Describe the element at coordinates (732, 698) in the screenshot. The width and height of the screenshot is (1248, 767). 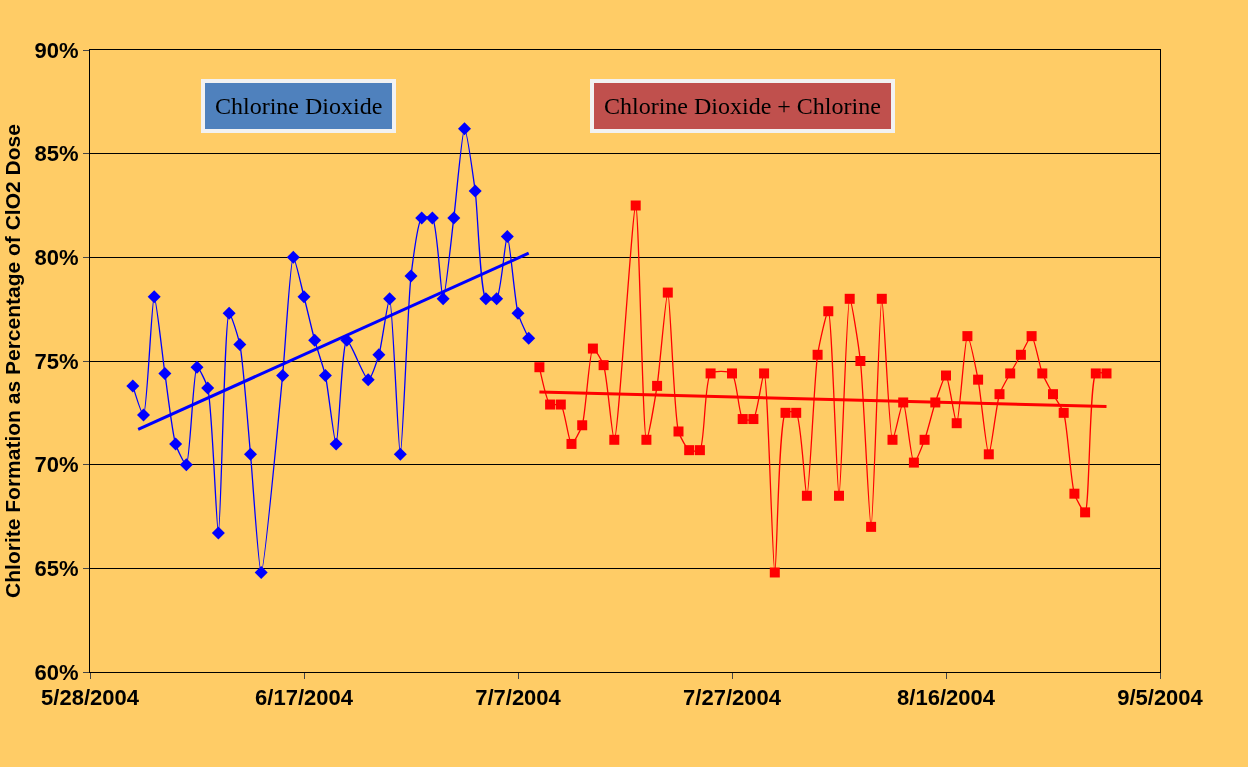
I see `x-tick-label: 7/27/2004` at that location.